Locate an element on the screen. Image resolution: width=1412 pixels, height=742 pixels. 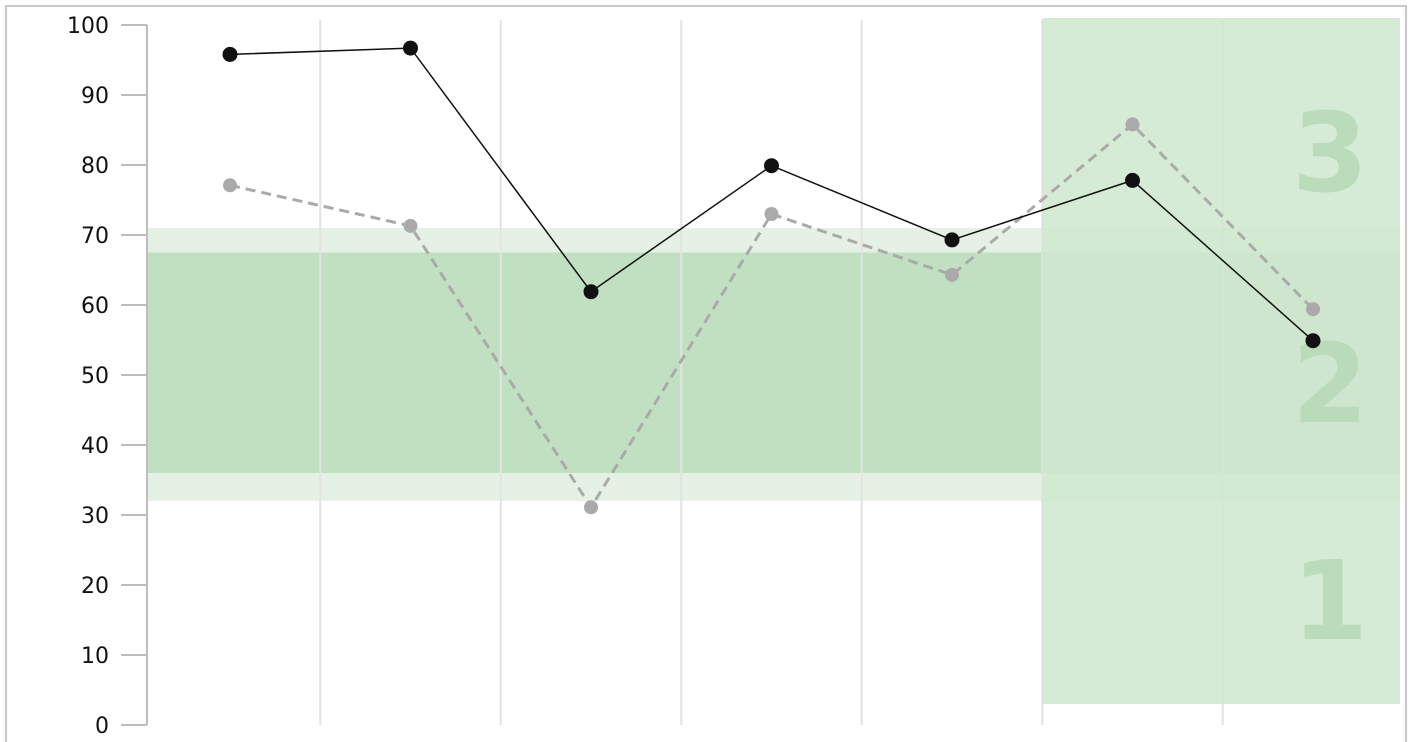
zone-labels-layer: 3 2 1 is located at coordinates (1330, 377).